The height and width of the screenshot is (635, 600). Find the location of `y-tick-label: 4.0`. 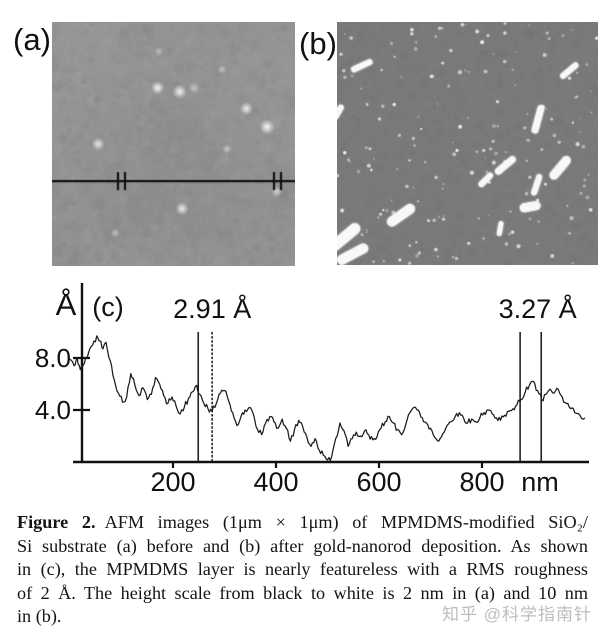

y-tick-label: 4.0 is located at coordinates (53, 410).